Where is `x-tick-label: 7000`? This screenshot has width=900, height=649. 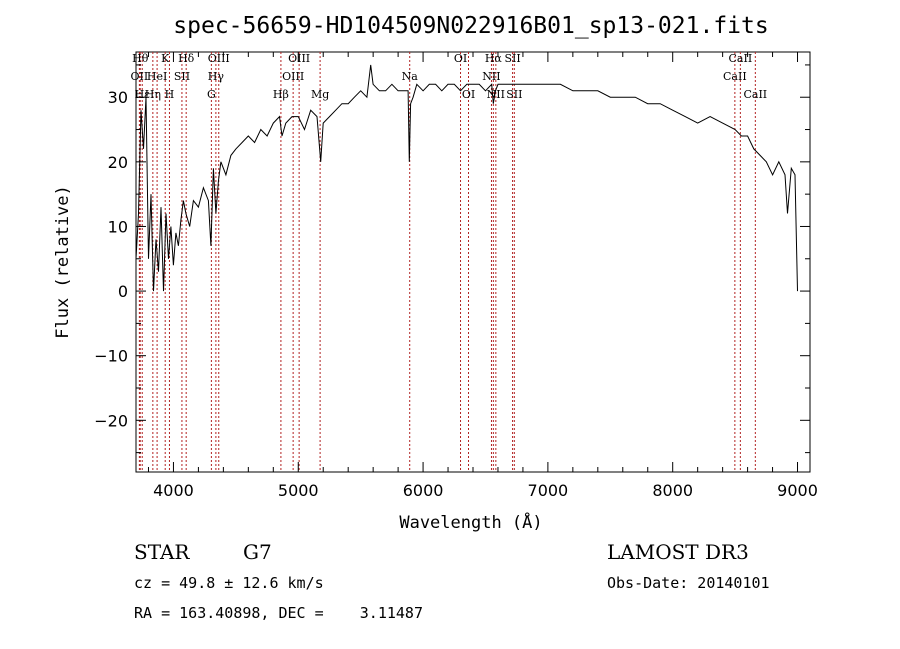
x-tick-label: 7000 is located at coordinates (548, 490).